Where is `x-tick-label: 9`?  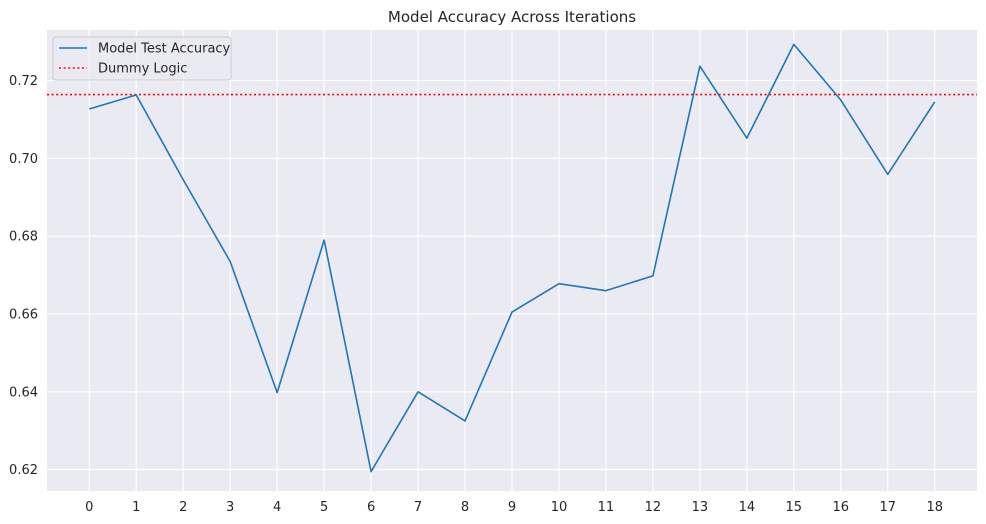 x-tick-label: 9 is located at coordinates (512, 507).